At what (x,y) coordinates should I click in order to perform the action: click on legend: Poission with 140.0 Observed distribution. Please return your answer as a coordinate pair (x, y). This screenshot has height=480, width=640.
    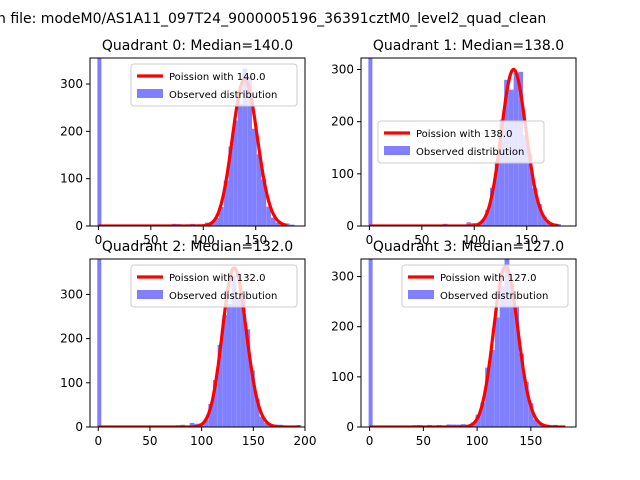
    Looking at the image, I should click on (214, 85).